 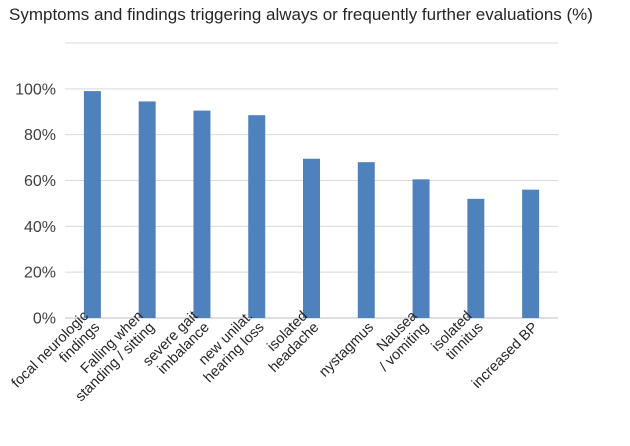 What do you see at coordinates (40, 135) in the screenshot?
I see `y-tick-label: 80%` at bounding box center [40, 135].